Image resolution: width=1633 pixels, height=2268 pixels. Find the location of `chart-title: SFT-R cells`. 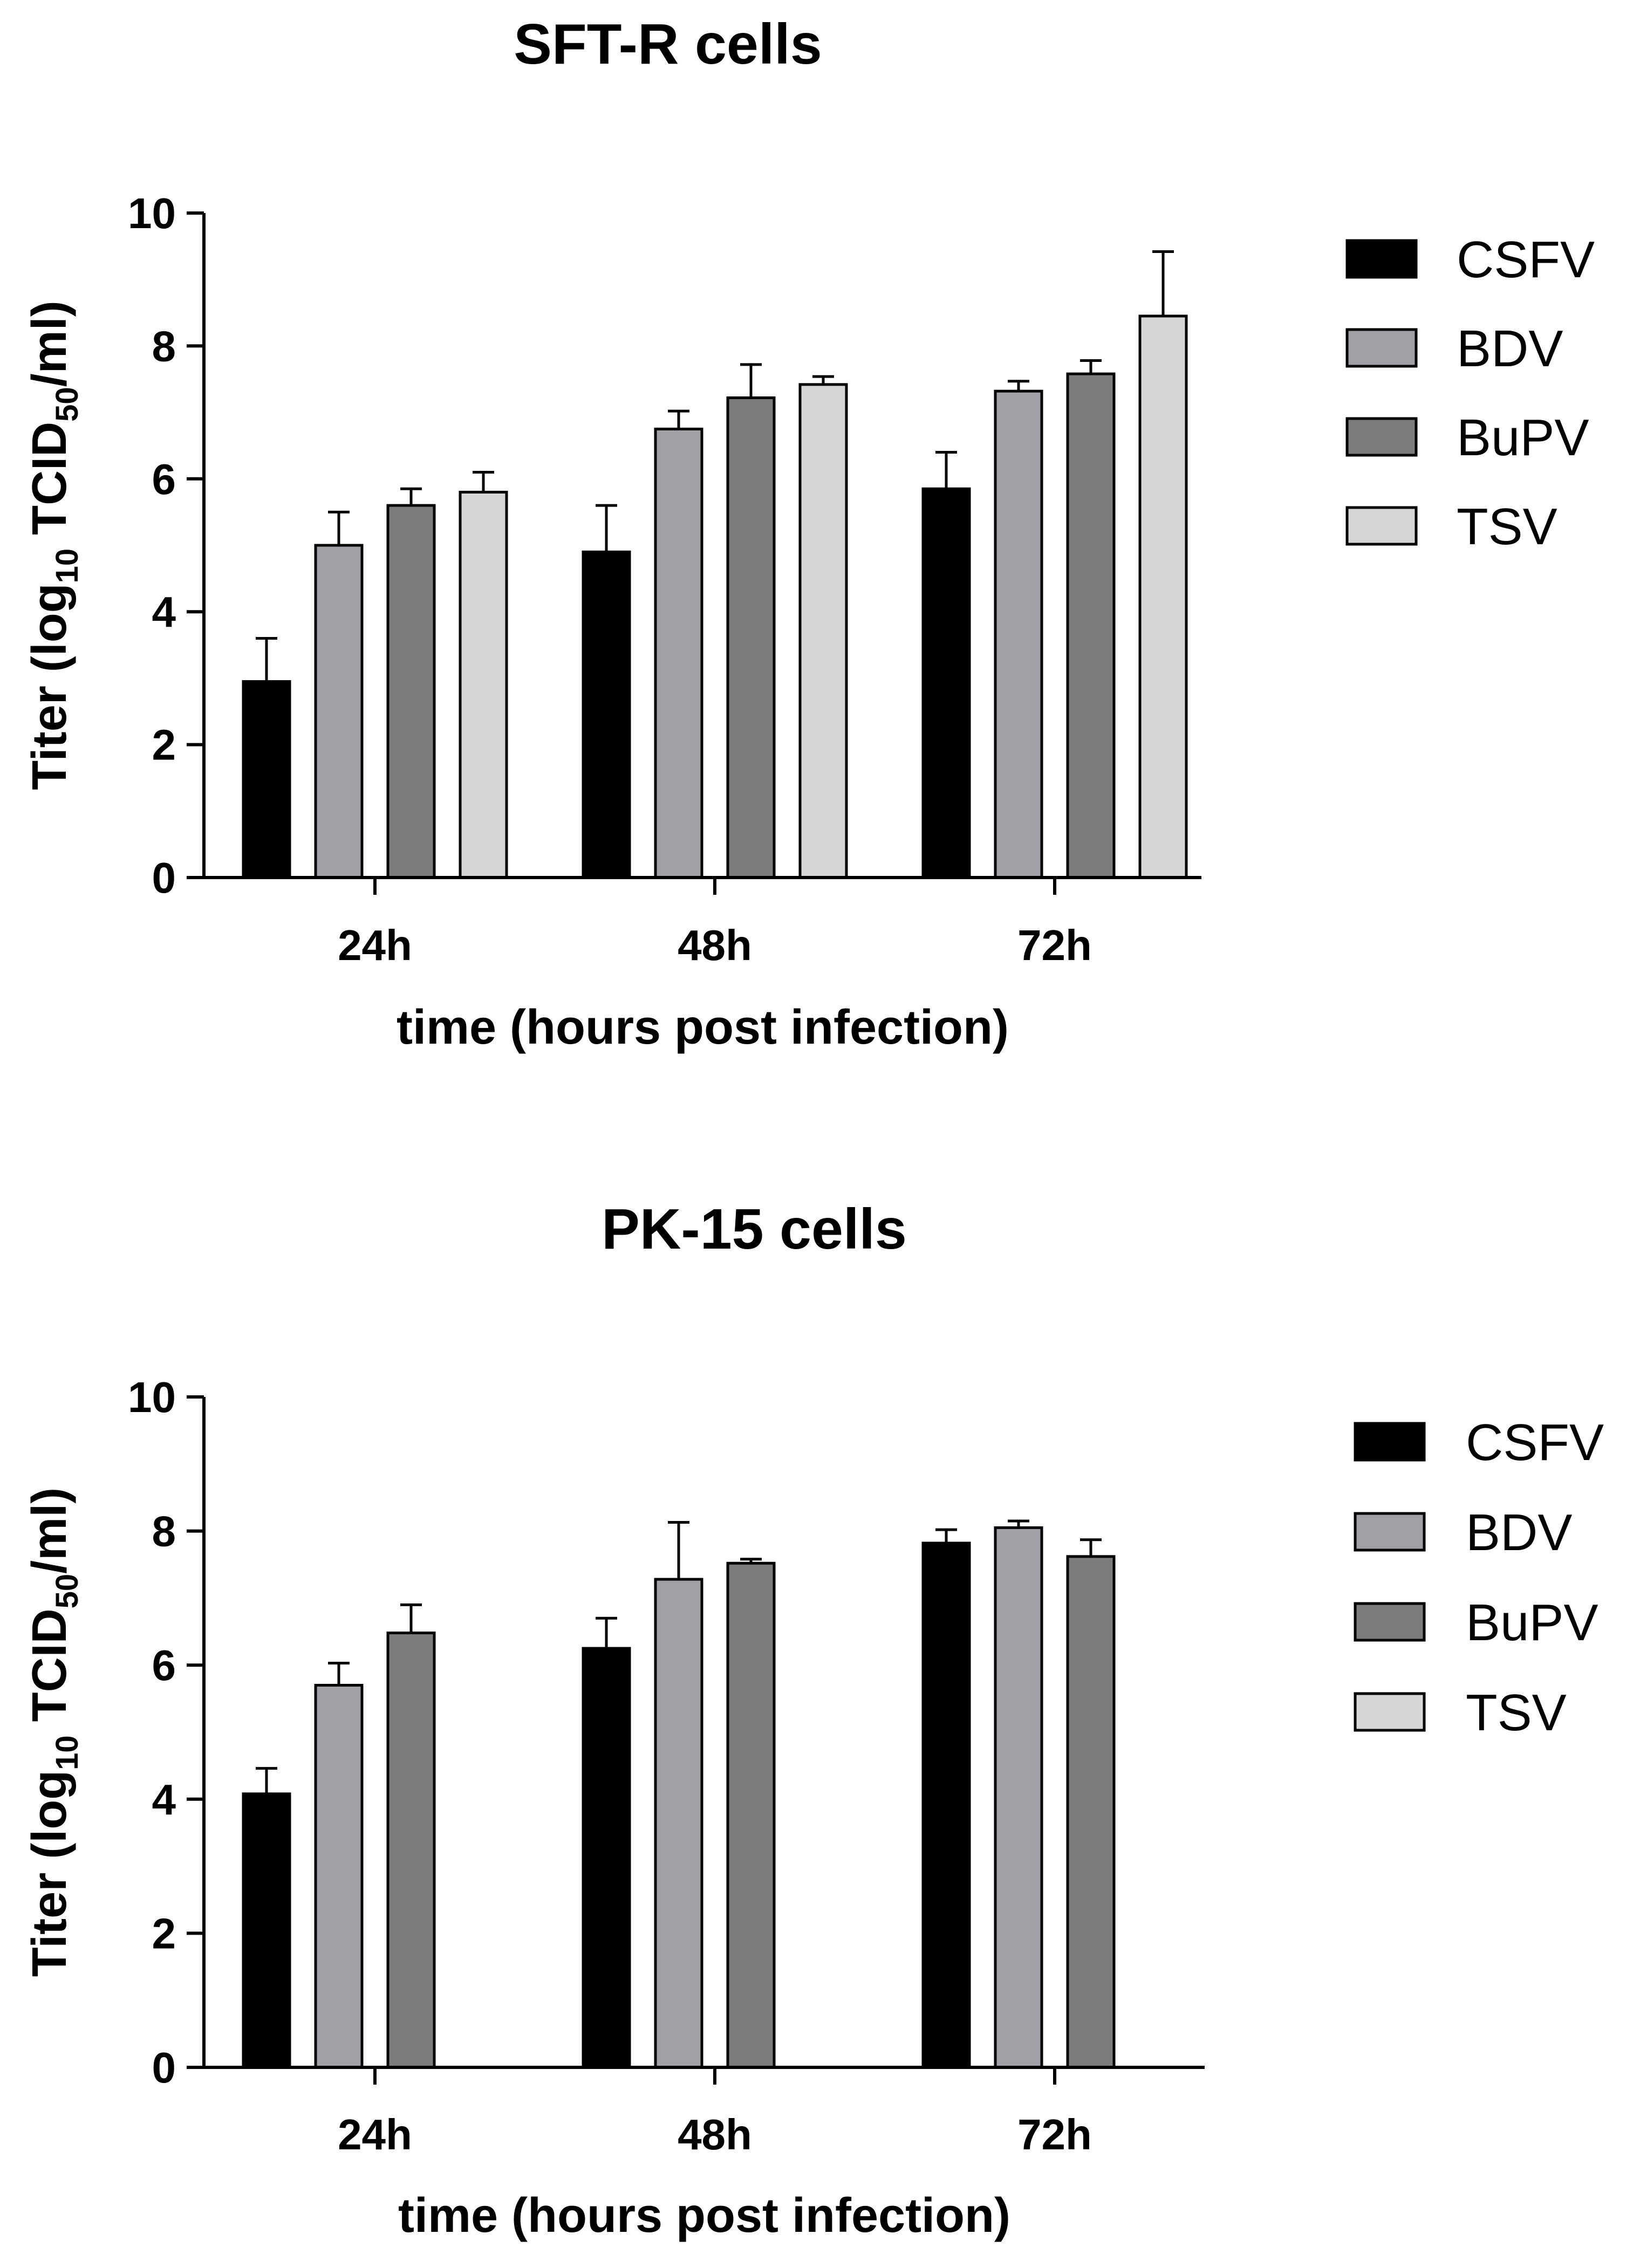

chart-title: SFT-R cells is located at coordinates (668, 44).